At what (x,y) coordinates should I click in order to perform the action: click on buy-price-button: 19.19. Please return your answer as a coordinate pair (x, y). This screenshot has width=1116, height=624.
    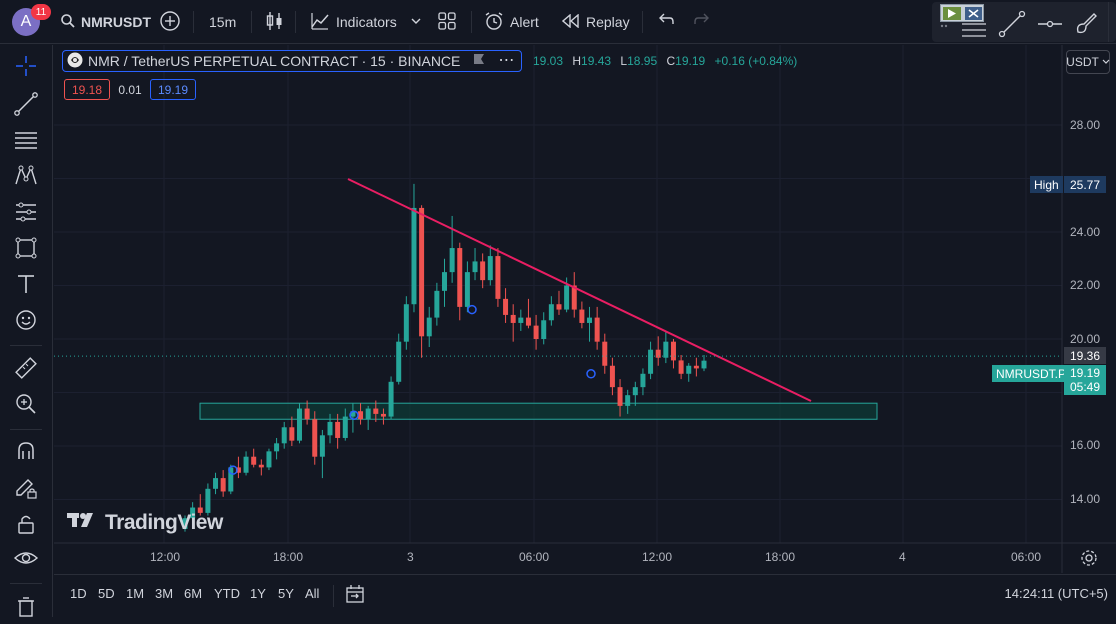
    Looking at the image, I should click on (173, 89).